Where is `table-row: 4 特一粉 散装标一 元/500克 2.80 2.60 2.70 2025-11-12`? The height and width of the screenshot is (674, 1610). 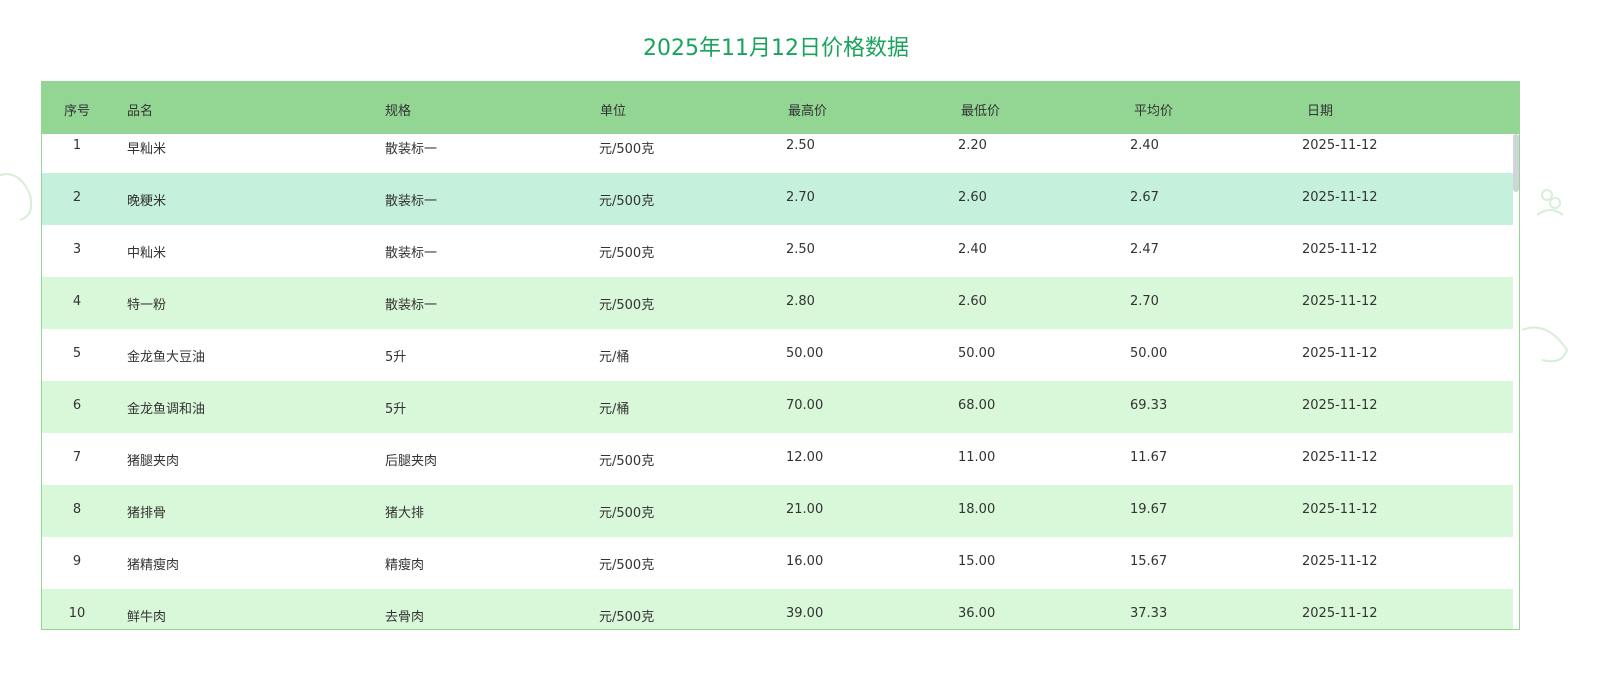 table-row: 4 特一粉 散装标一 元/500克 2.80 2.60 2.70 2025-11-12 is located at coordinates (778, 303).